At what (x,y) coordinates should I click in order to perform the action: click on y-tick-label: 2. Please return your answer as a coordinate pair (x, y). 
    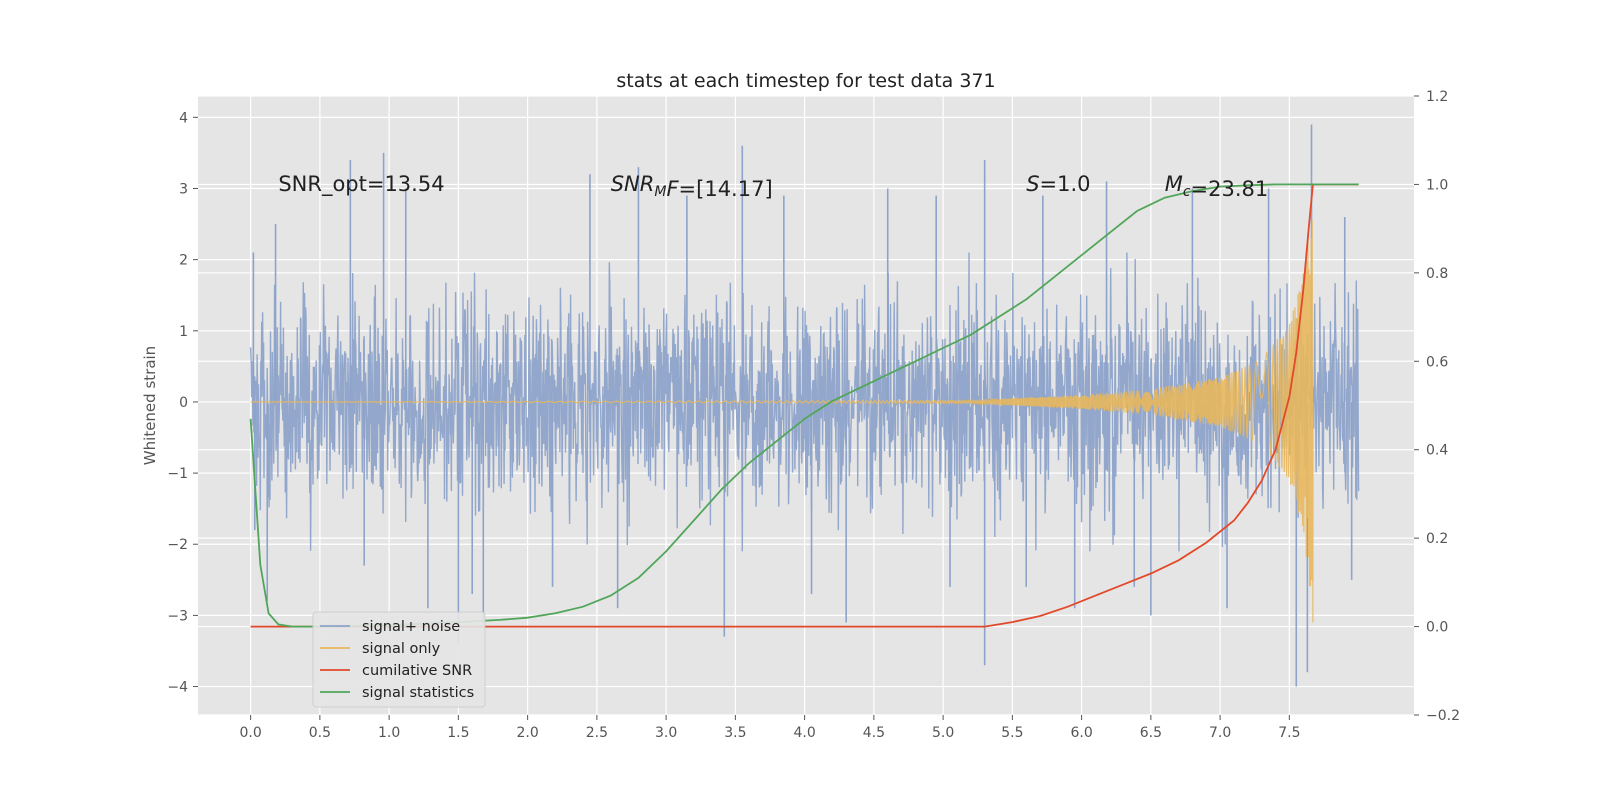
    Looking at the image, I should click on (183, 261).